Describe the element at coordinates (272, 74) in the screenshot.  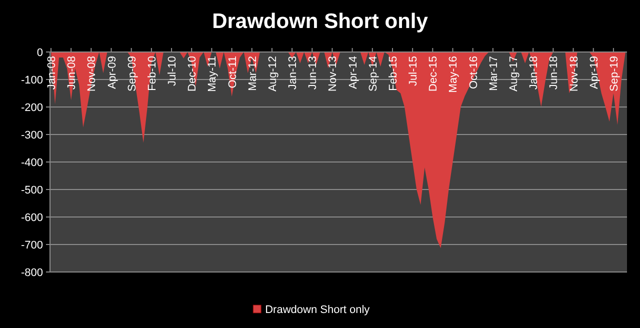
I see `x-tick-label: Aug-12` at that location.